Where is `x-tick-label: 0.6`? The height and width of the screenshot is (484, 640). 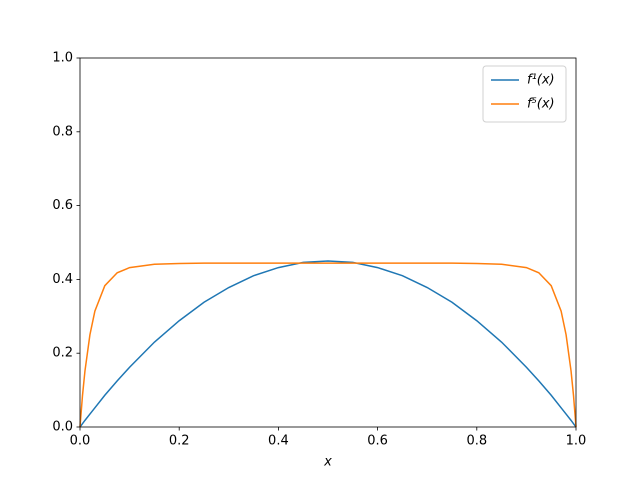
x-tick-label: 0.6 is located at coordinates (377, 441).